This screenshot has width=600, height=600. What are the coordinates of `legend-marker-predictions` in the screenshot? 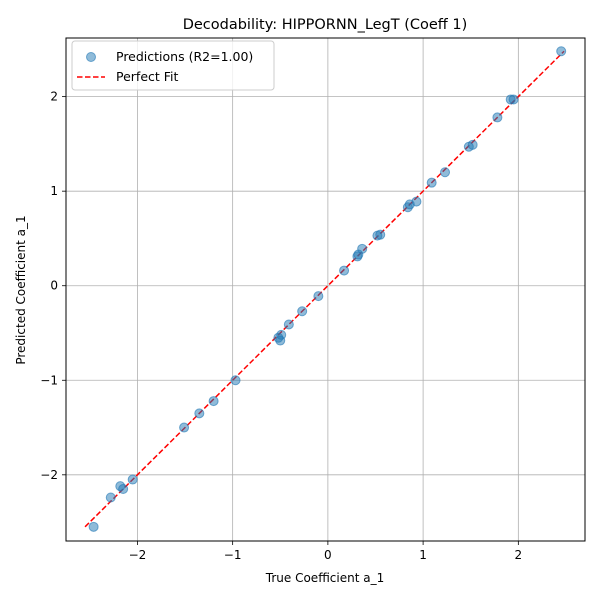 It's located at (91, 57).